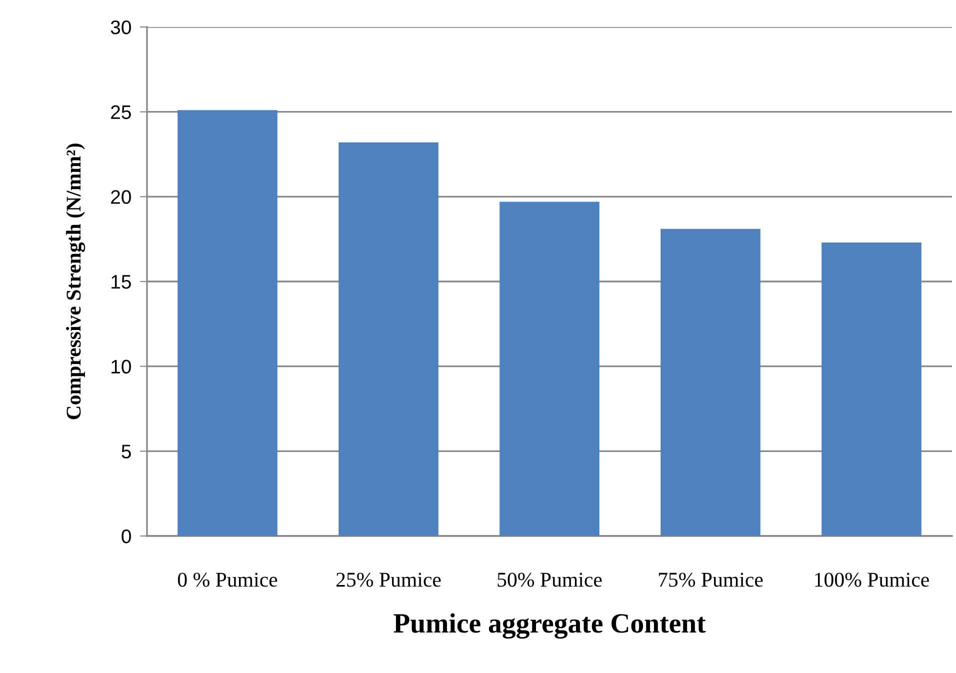  Describe the element at coordinates (550, 626) in the screenshot. I see `x-axis-title: Pumice aggregate Content` at that location.